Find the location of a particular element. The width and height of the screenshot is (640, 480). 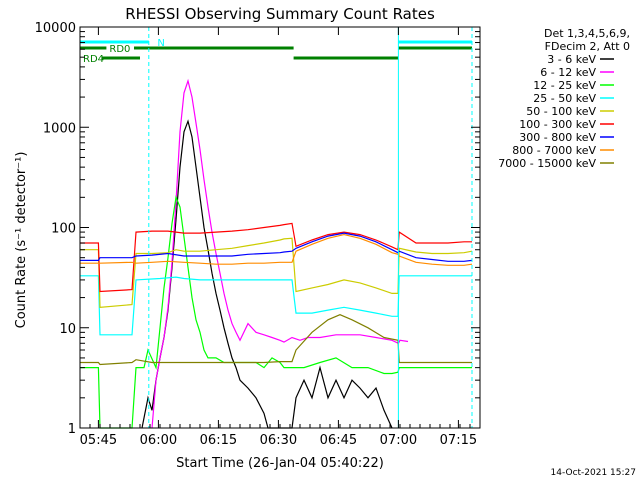

legend-label-0: 3 - 6 keV is located at coordinates (571, 59).